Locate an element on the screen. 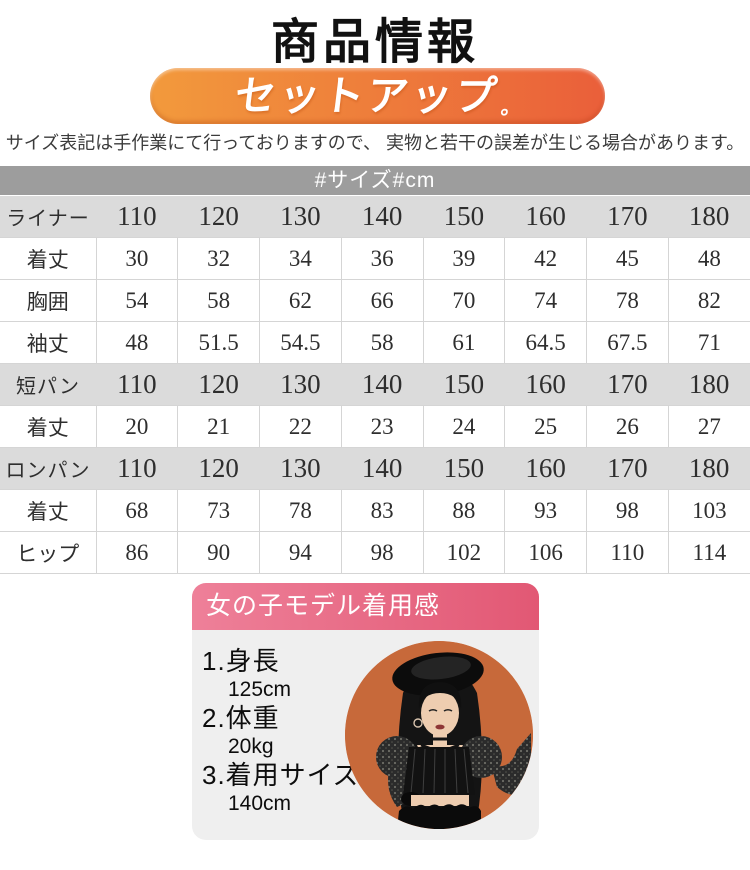 This screenshot has height=870, width=750. table-row: ロンパン 110 120 130 140 150 160 170 180 is located at coordinates (375, 468).